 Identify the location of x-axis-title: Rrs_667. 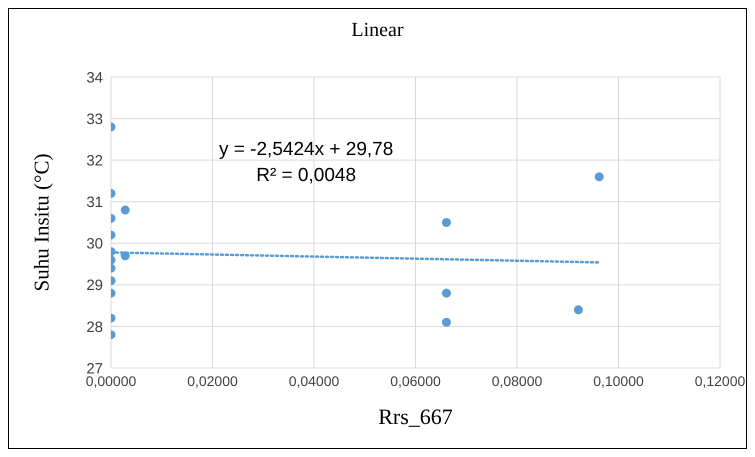
(415, 416).